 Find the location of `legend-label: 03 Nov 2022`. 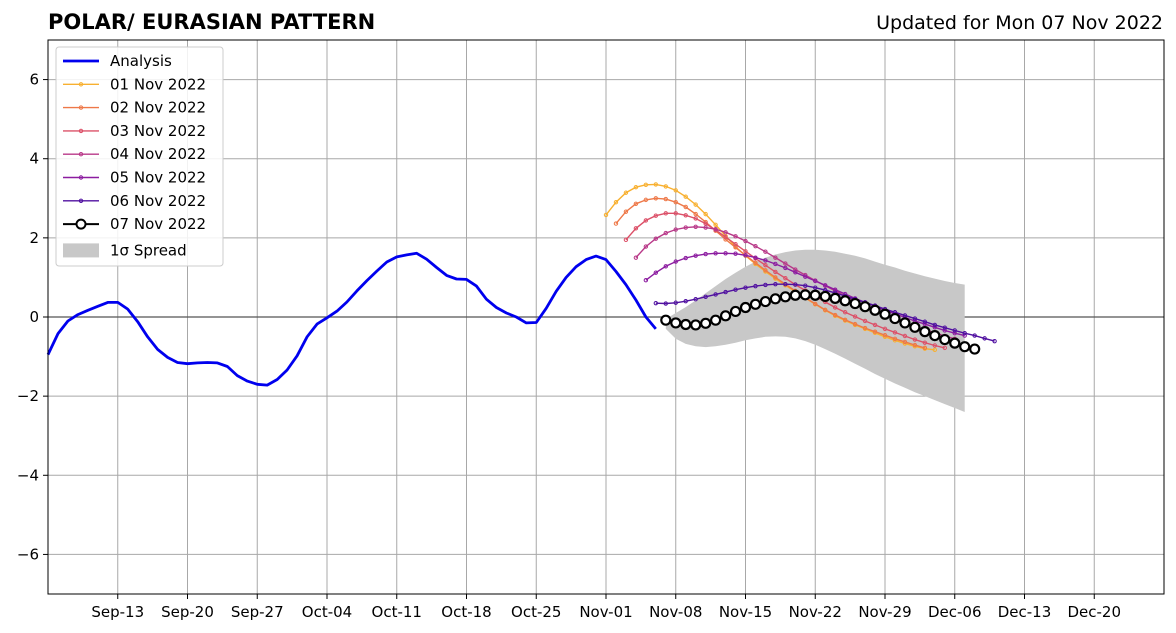

legend-label: 03 Nov 2022 is located at coordinates (158, 131).